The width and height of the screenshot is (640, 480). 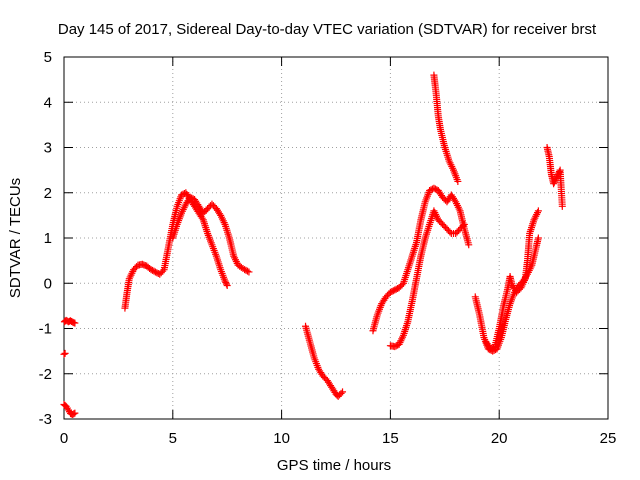 I want to click on y-tick-label: 0, so click(x=48, y=283).